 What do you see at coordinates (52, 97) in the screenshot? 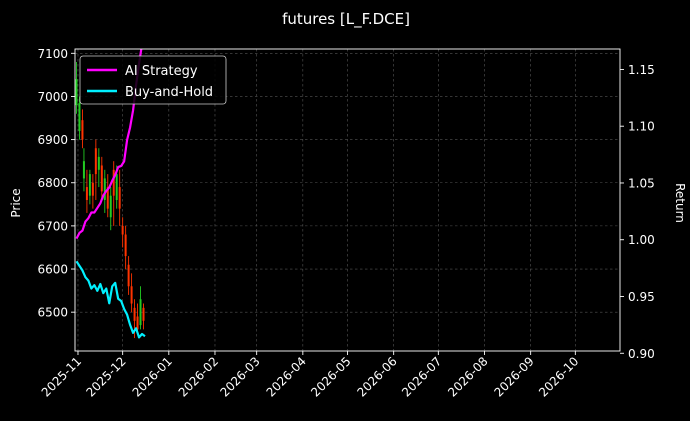
I see `y-left-tick-label: 7000` at bounding box center [52, 97].